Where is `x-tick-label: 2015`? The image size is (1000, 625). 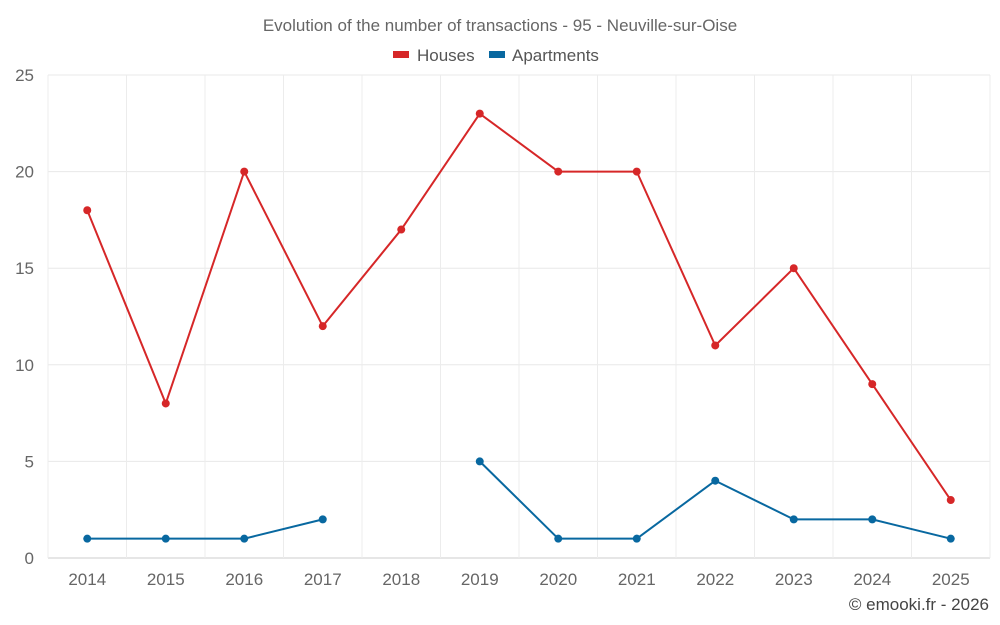
x-tick-label: 2015 is located at coordinates (166, 579).